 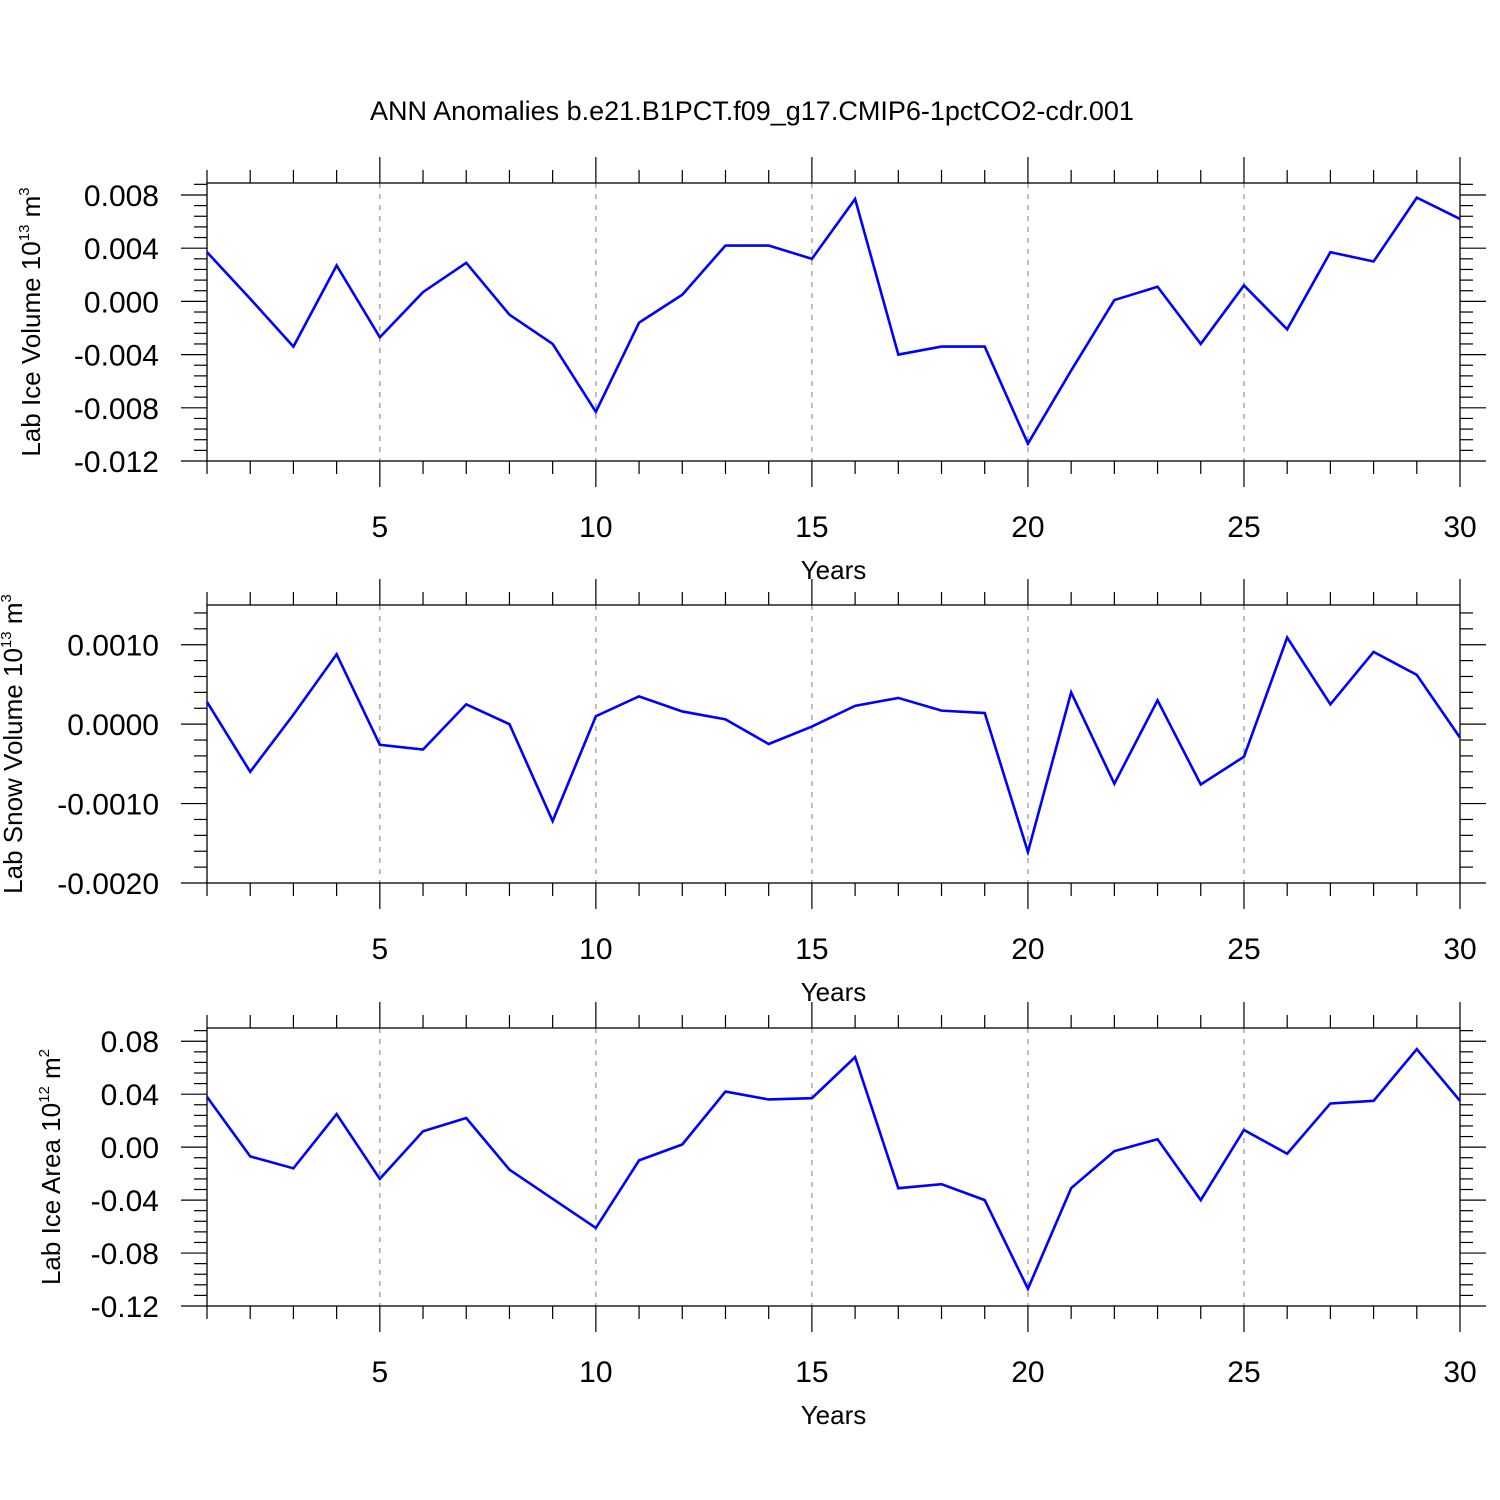 I want to click on y-tick-label: 0.0010, so click(x=113, y=646).